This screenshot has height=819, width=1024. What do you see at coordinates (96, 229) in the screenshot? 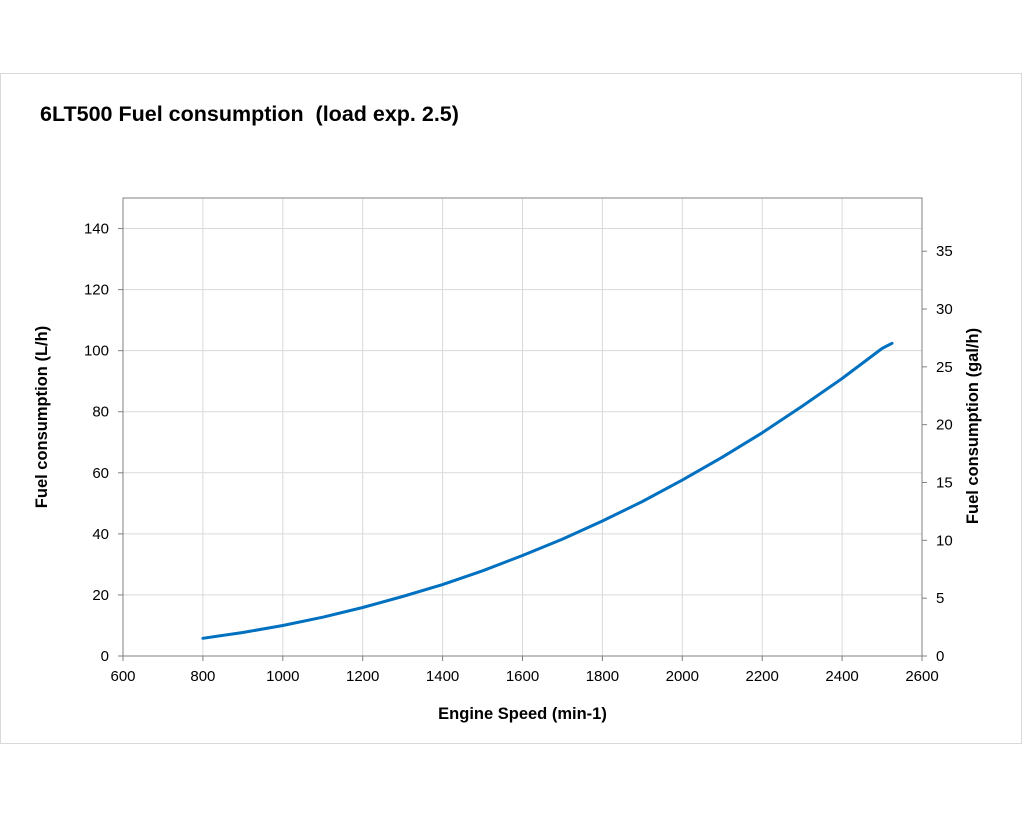
I see `y-tick-label: 140` at bounding box center [96, 229].